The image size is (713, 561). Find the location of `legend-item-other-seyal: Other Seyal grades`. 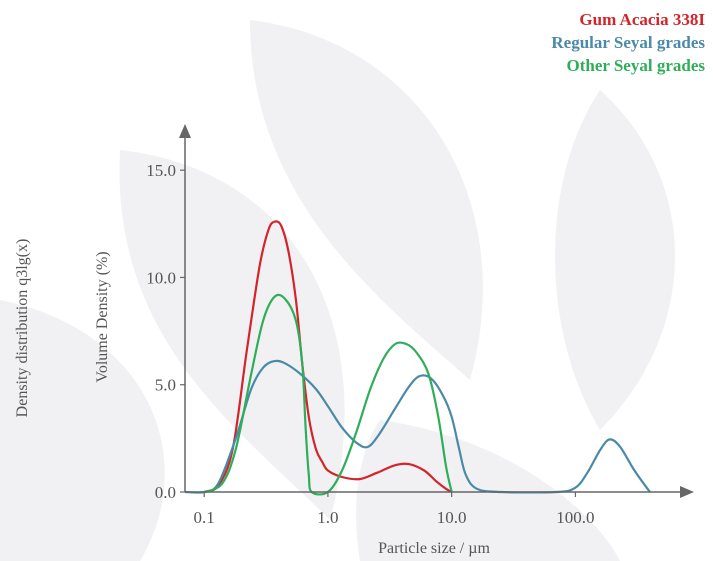

legend-item-other-seyal: Other Seyal grades is located at coordinates (635, 65).